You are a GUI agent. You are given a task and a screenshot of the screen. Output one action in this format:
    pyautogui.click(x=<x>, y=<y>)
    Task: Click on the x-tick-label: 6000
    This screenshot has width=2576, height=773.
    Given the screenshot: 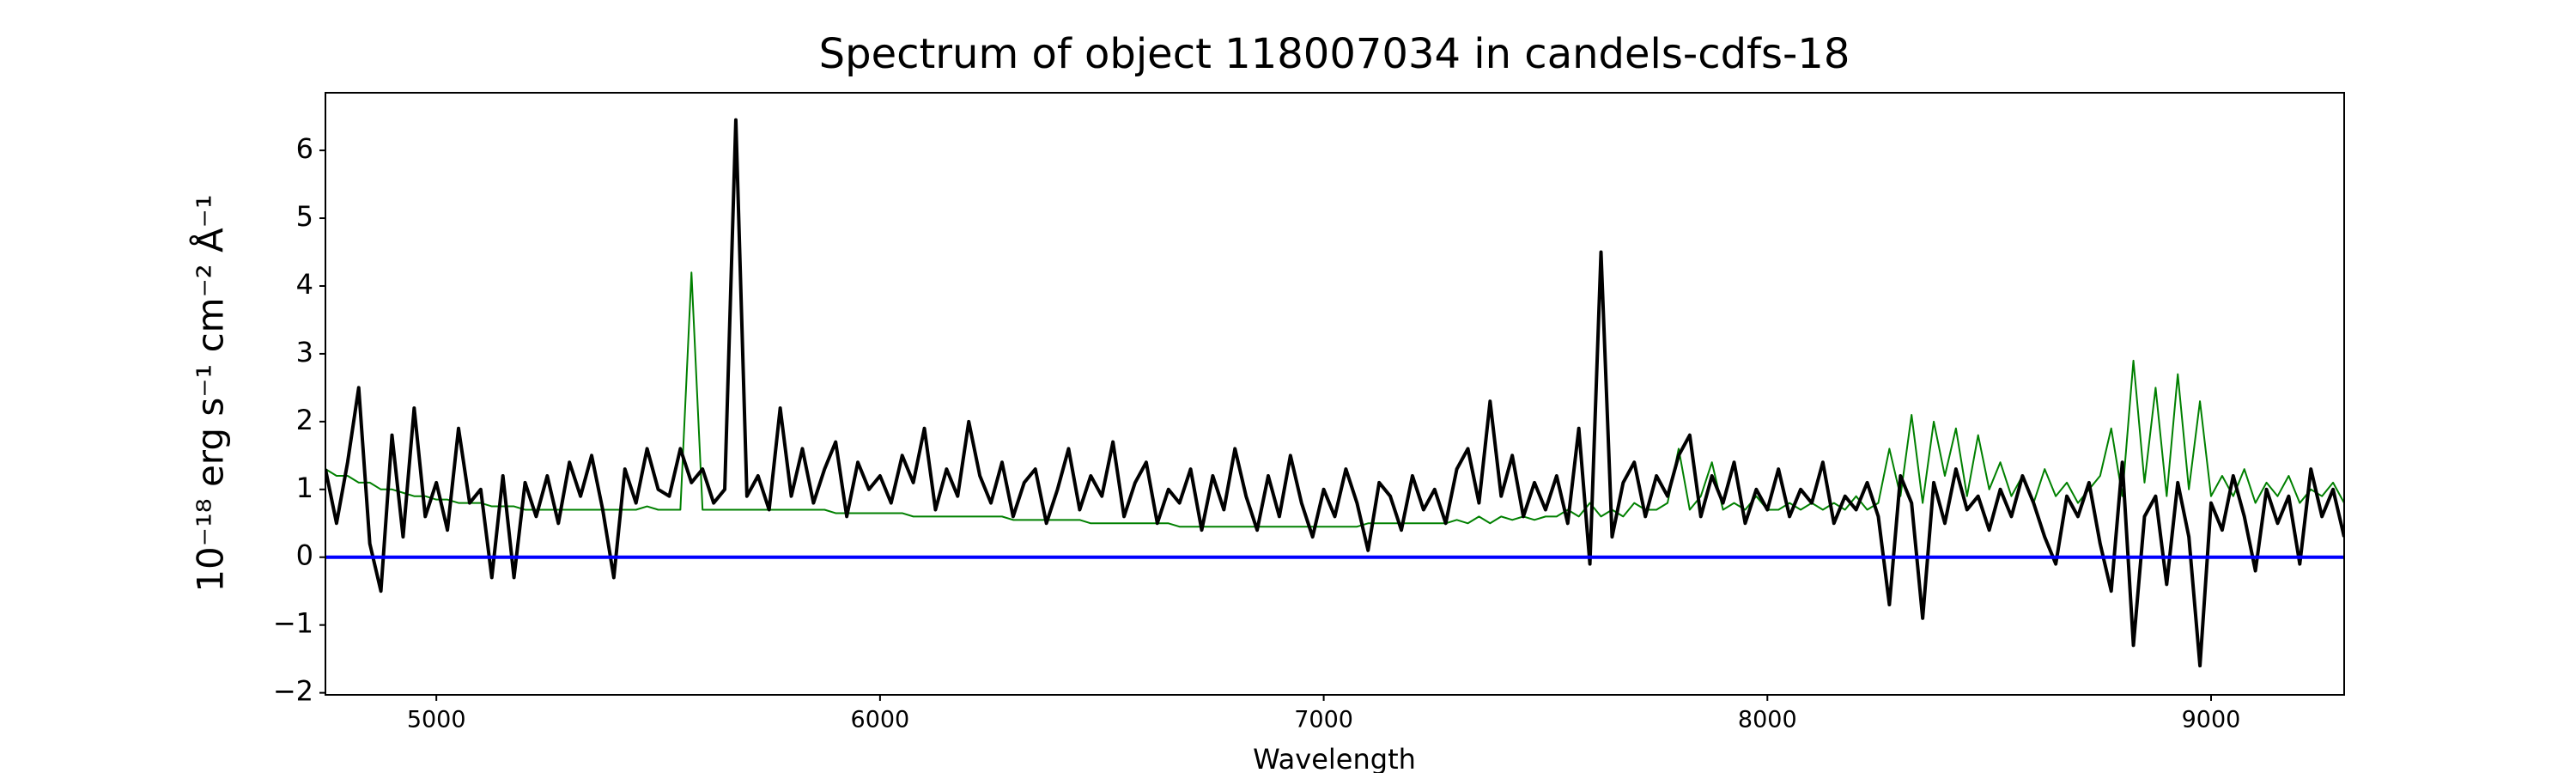 What is the action you would take?
    pyautogui.click(x=881, y=720)
    